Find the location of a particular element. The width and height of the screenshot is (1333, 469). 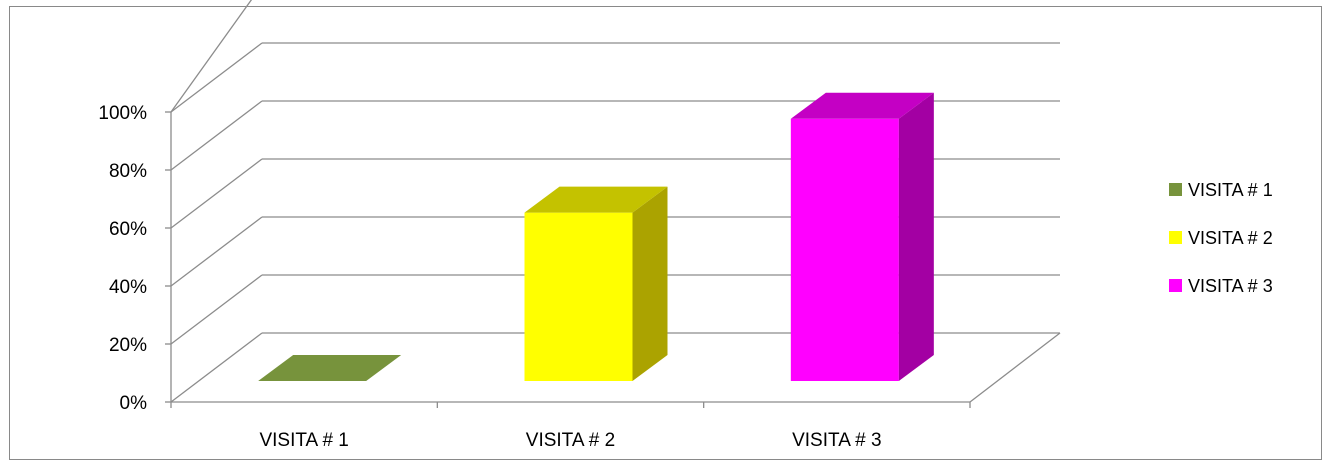

y-tick-label: 80% is located at coordinates (128, 171).